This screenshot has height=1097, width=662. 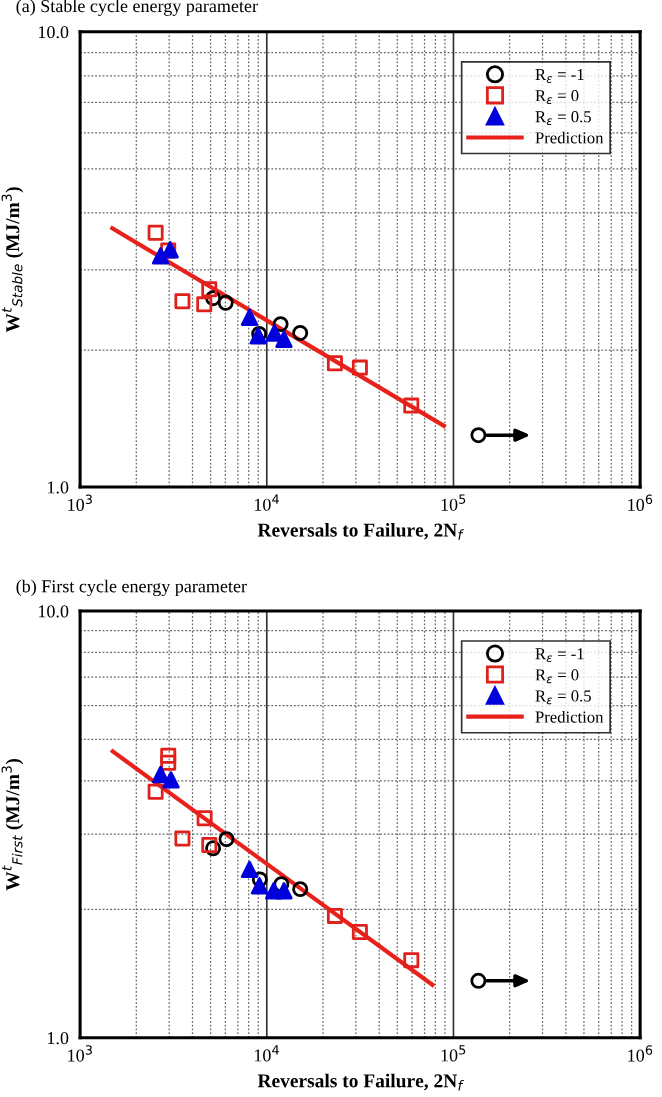 I want to click on chart-title: (b) First cycle energy parameter, so click(x=131, y=588).